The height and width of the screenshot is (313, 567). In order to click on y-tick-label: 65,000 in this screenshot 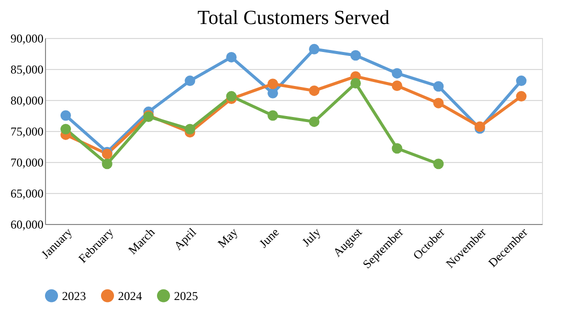, I will do `click(27, 193)`.